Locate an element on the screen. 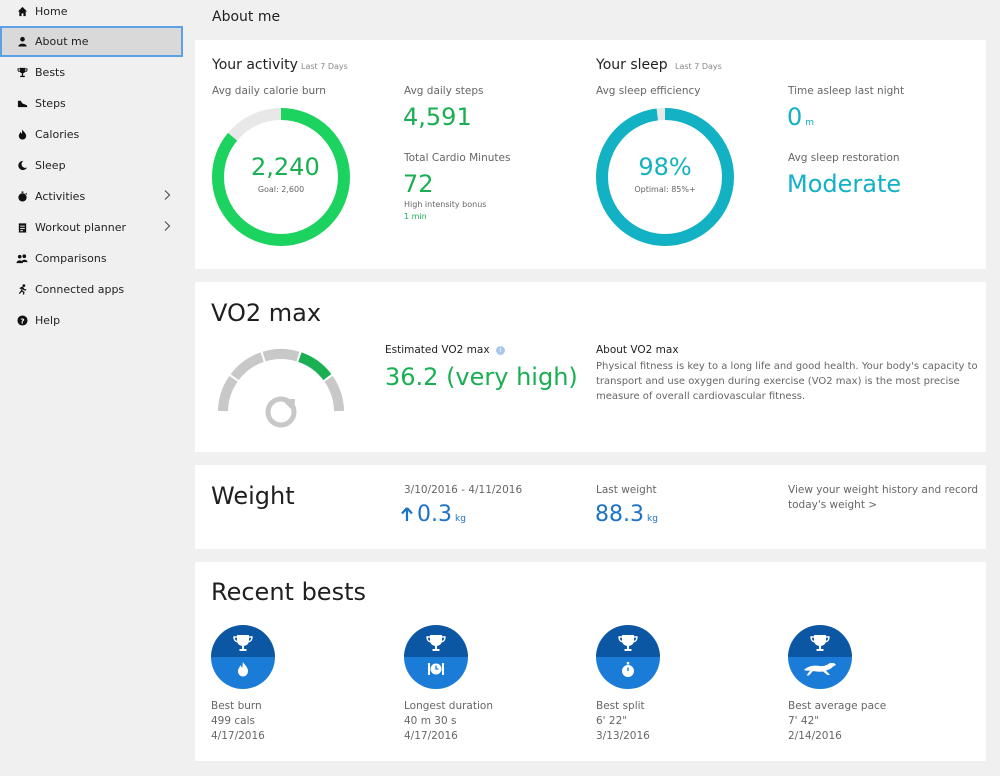  sidebar-item-label: Workout planner is located at coordinates (80, 227).